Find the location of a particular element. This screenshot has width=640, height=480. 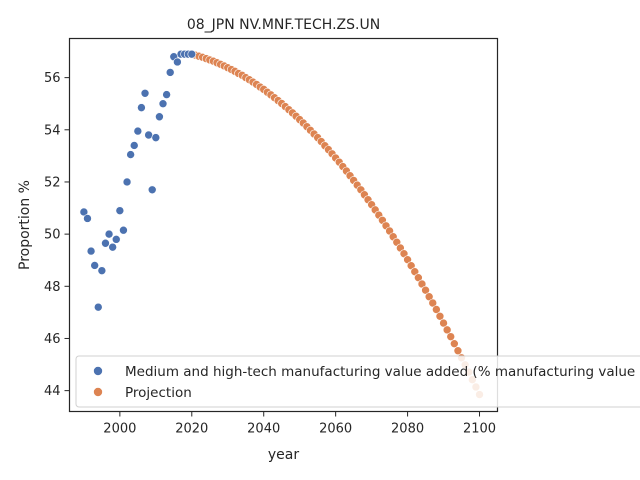

x-tick-label: 2080 is located at coordinates (407, 429).